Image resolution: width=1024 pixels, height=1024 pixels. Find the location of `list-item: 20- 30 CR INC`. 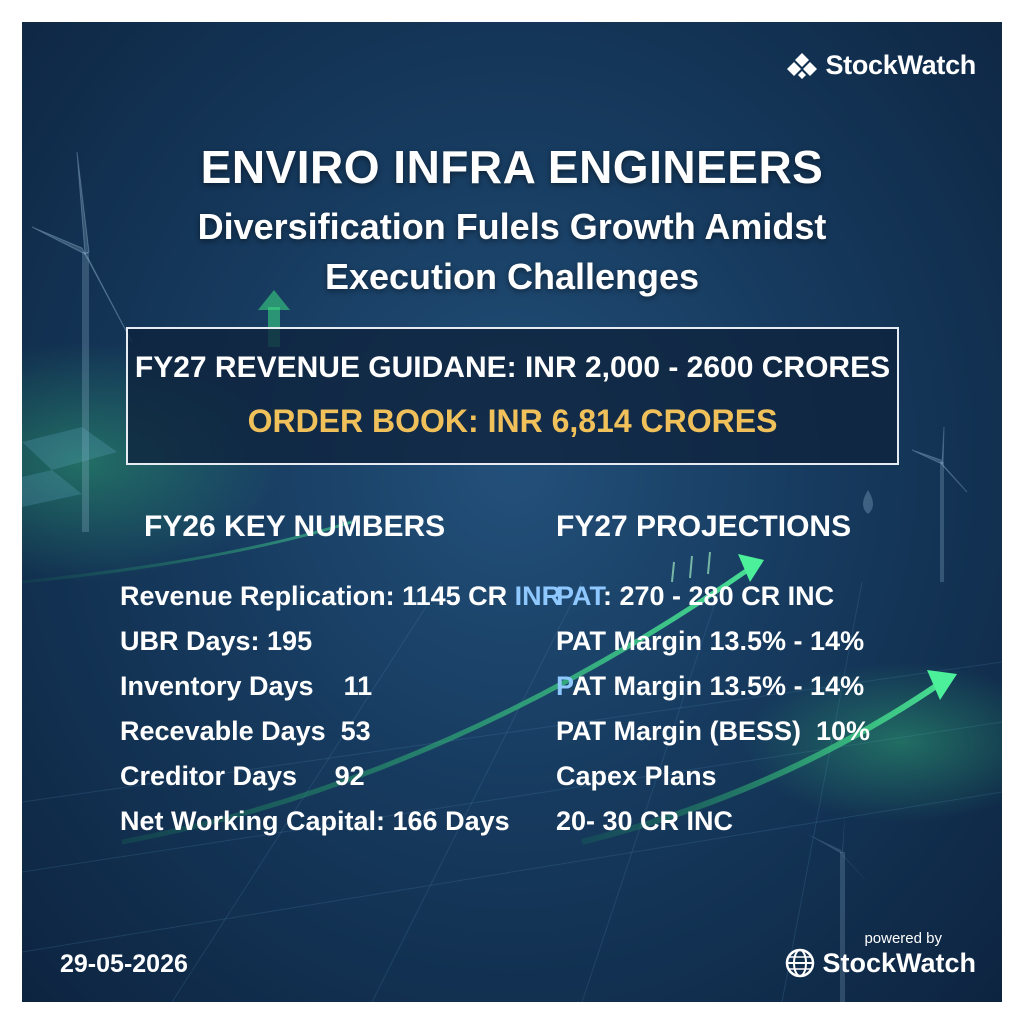

list-item: 20- 30 CR INC is located at coordinates (645, 821).